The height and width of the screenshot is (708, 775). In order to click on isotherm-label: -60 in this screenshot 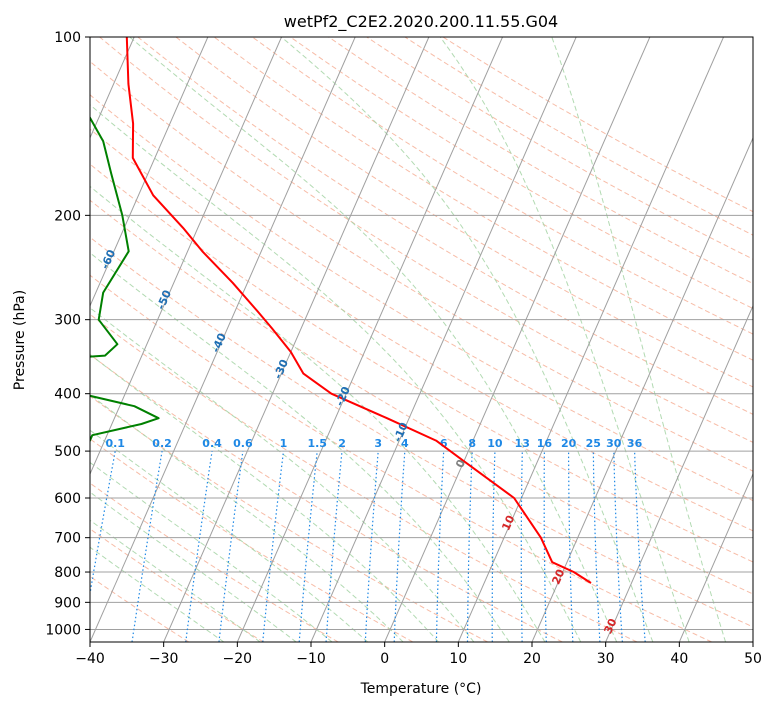, I will do `click(108, 259)`.